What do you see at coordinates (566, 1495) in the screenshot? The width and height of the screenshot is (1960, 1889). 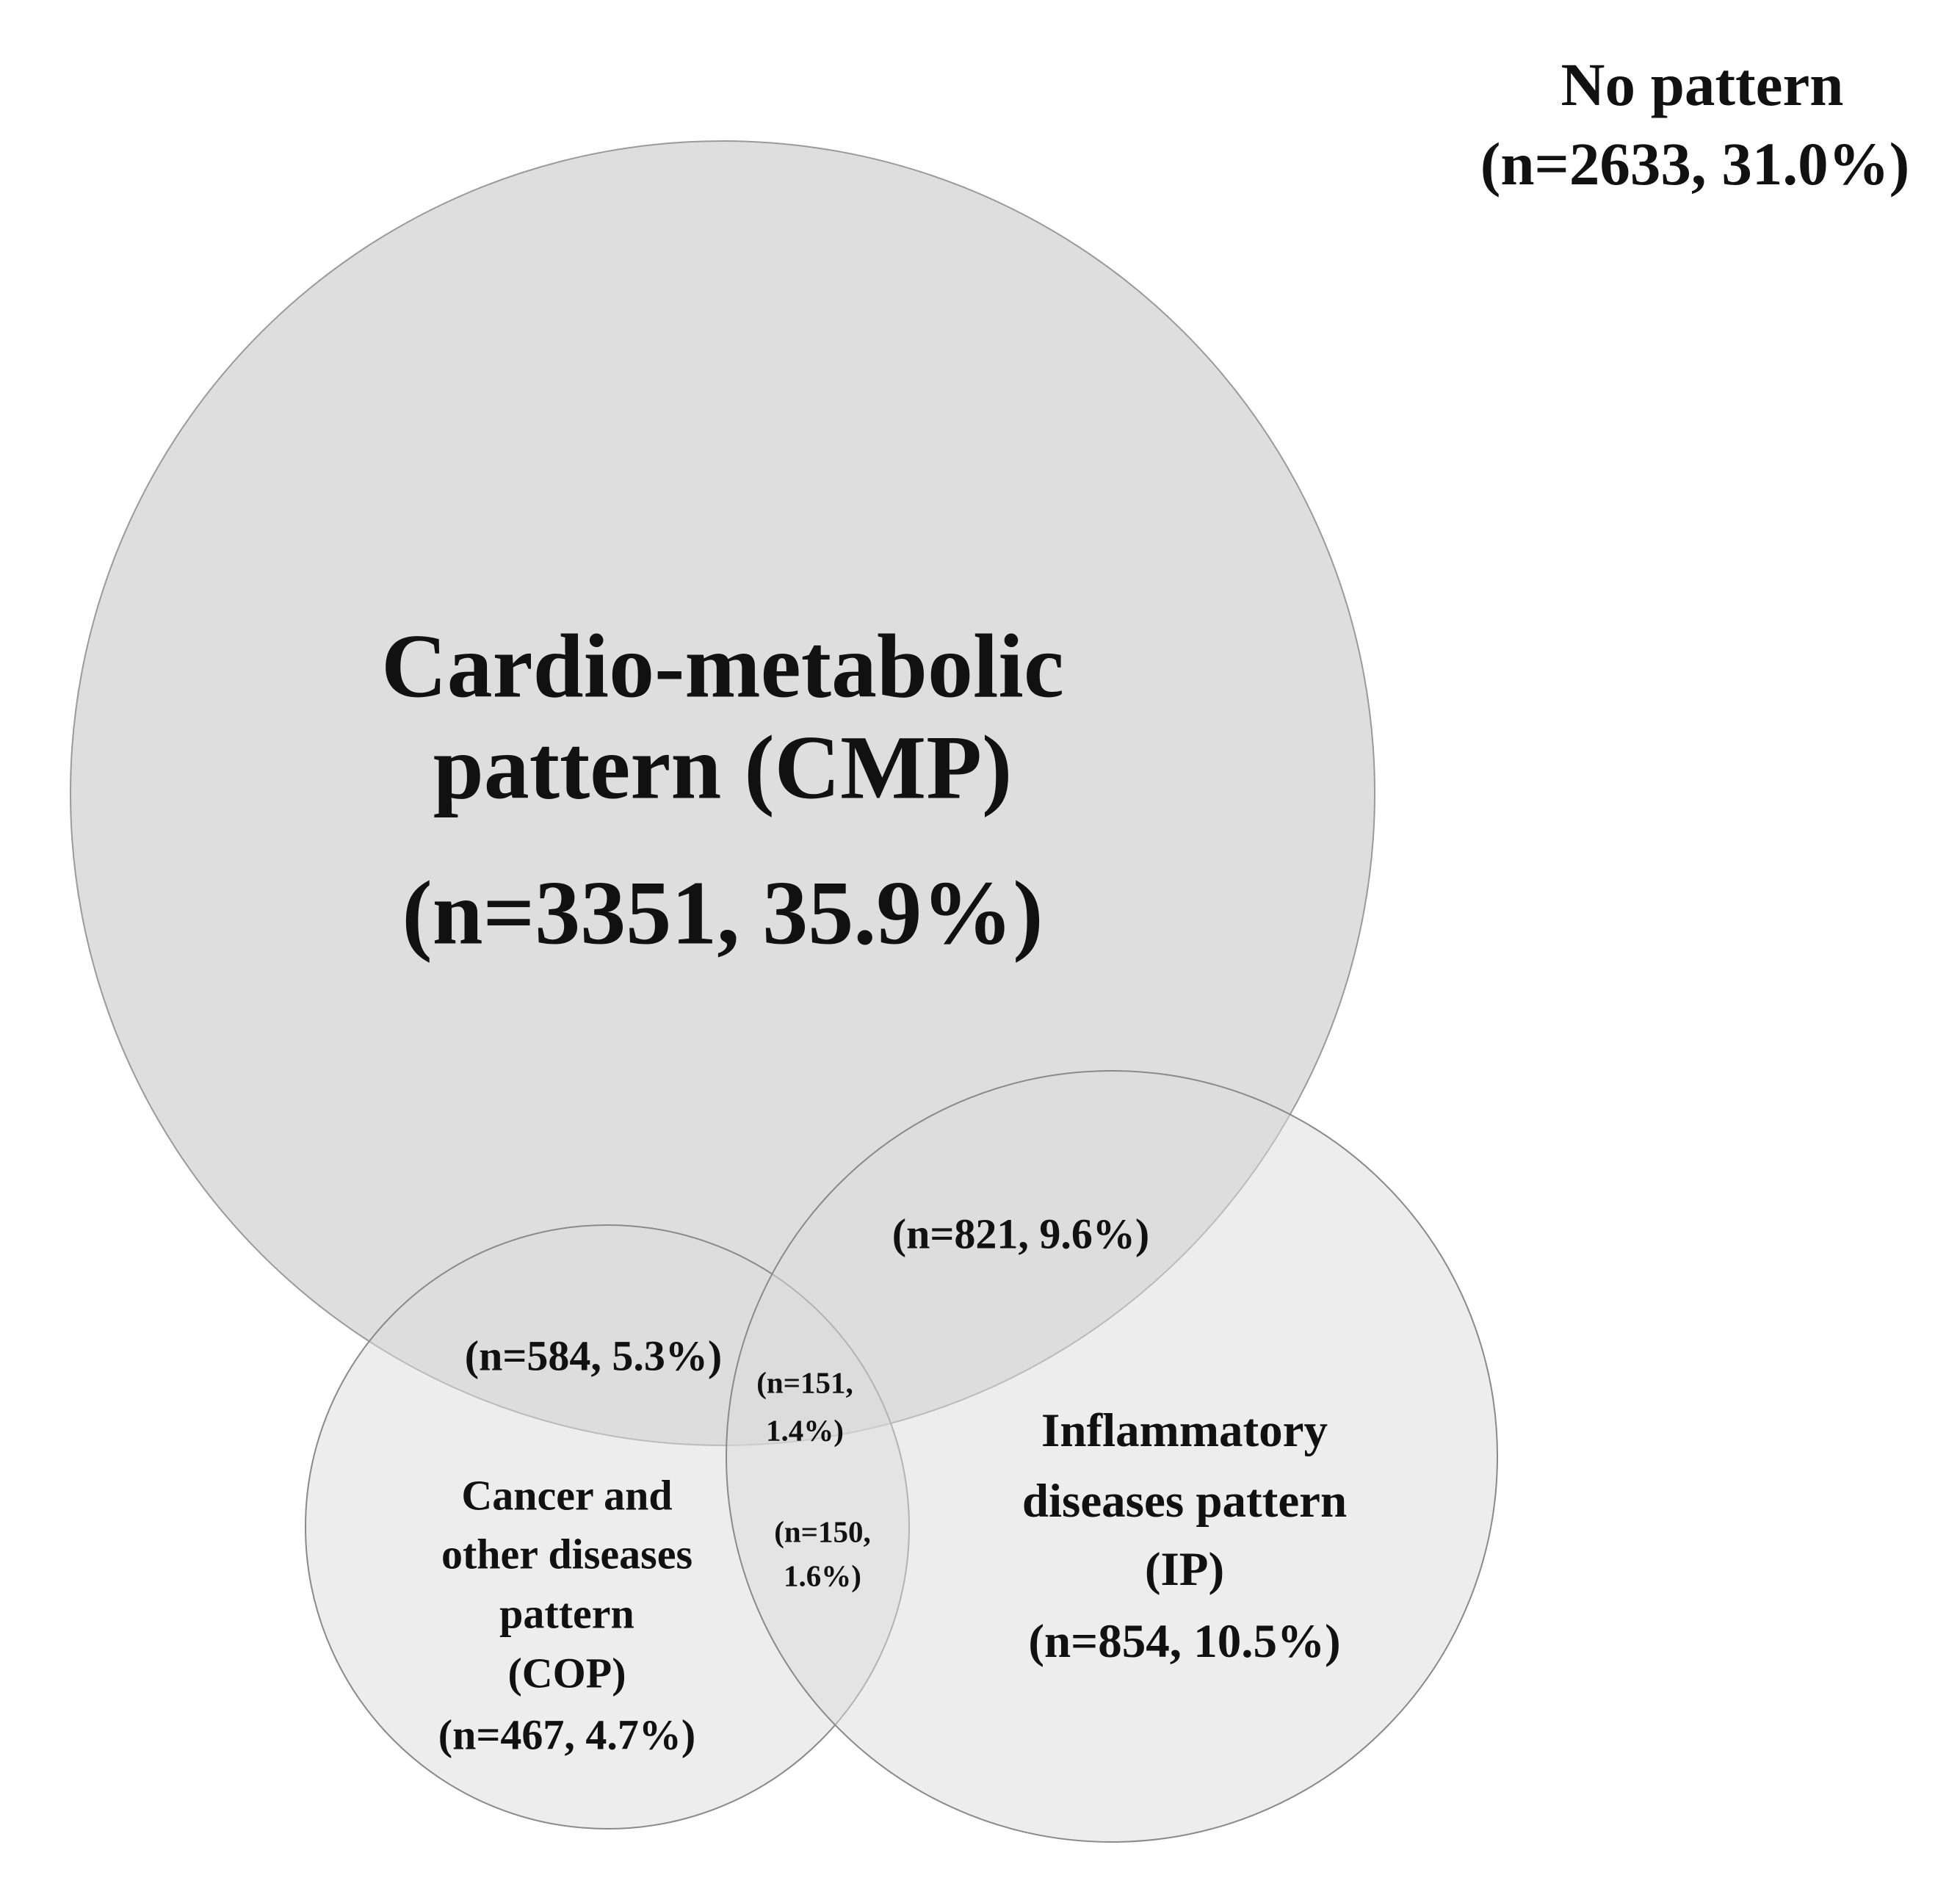 I see `set-label: Cancer and` at bounding box center [566, 1495].